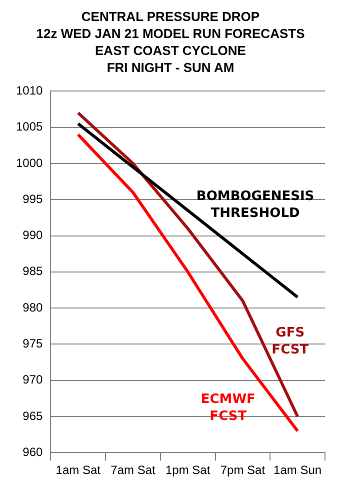  I want to click on series-label: ECMWF FCST, so click(228, 408).